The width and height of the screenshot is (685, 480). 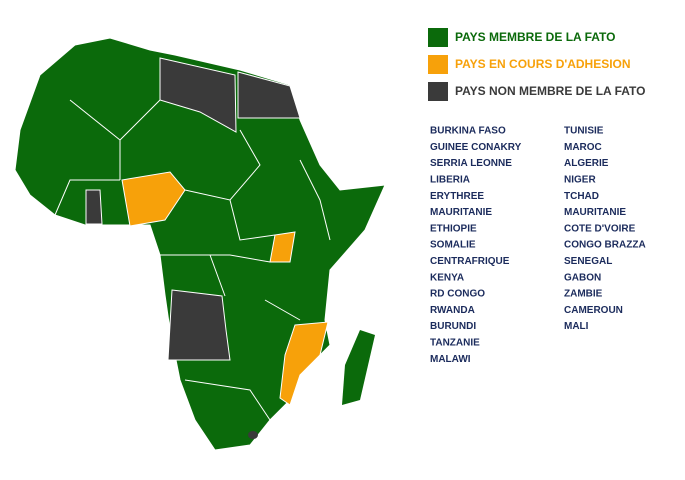 What do you see at coordinates (94, 207) in the screenshot?
I see `ghana-region` at bounding box center [94, 207].